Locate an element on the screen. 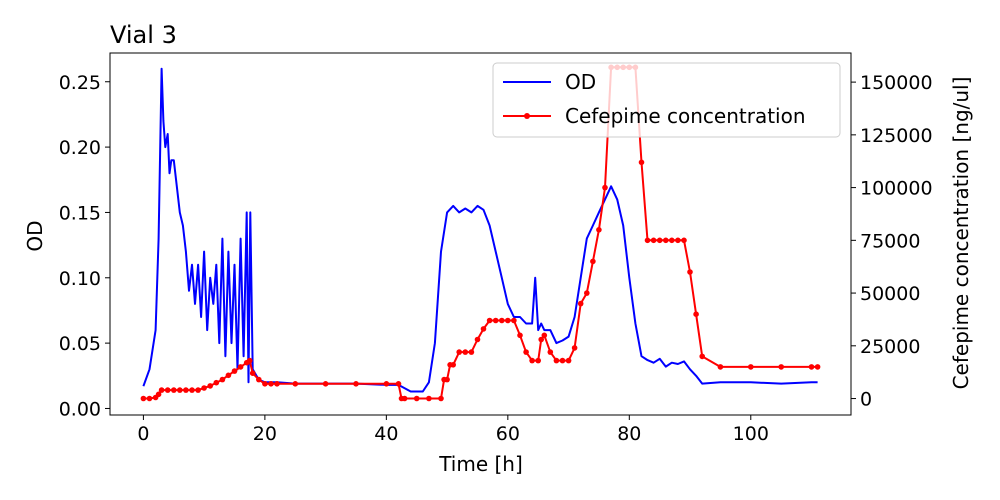  y-left-tick-label: 0.20 is located at coordinates (80, 148).